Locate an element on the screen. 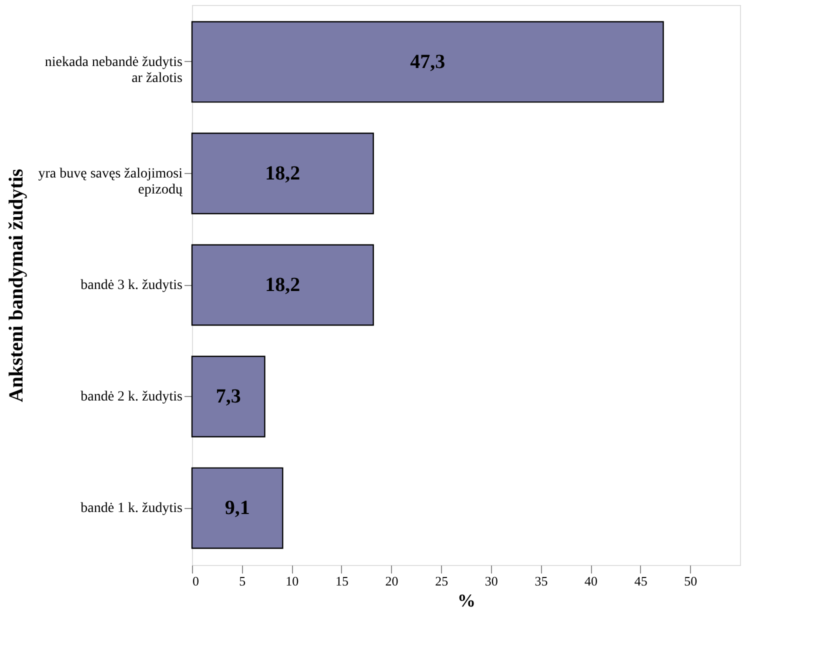 This screenshot has height=658, width=827. x-axis-title: % is located at coordinates (467, 600).